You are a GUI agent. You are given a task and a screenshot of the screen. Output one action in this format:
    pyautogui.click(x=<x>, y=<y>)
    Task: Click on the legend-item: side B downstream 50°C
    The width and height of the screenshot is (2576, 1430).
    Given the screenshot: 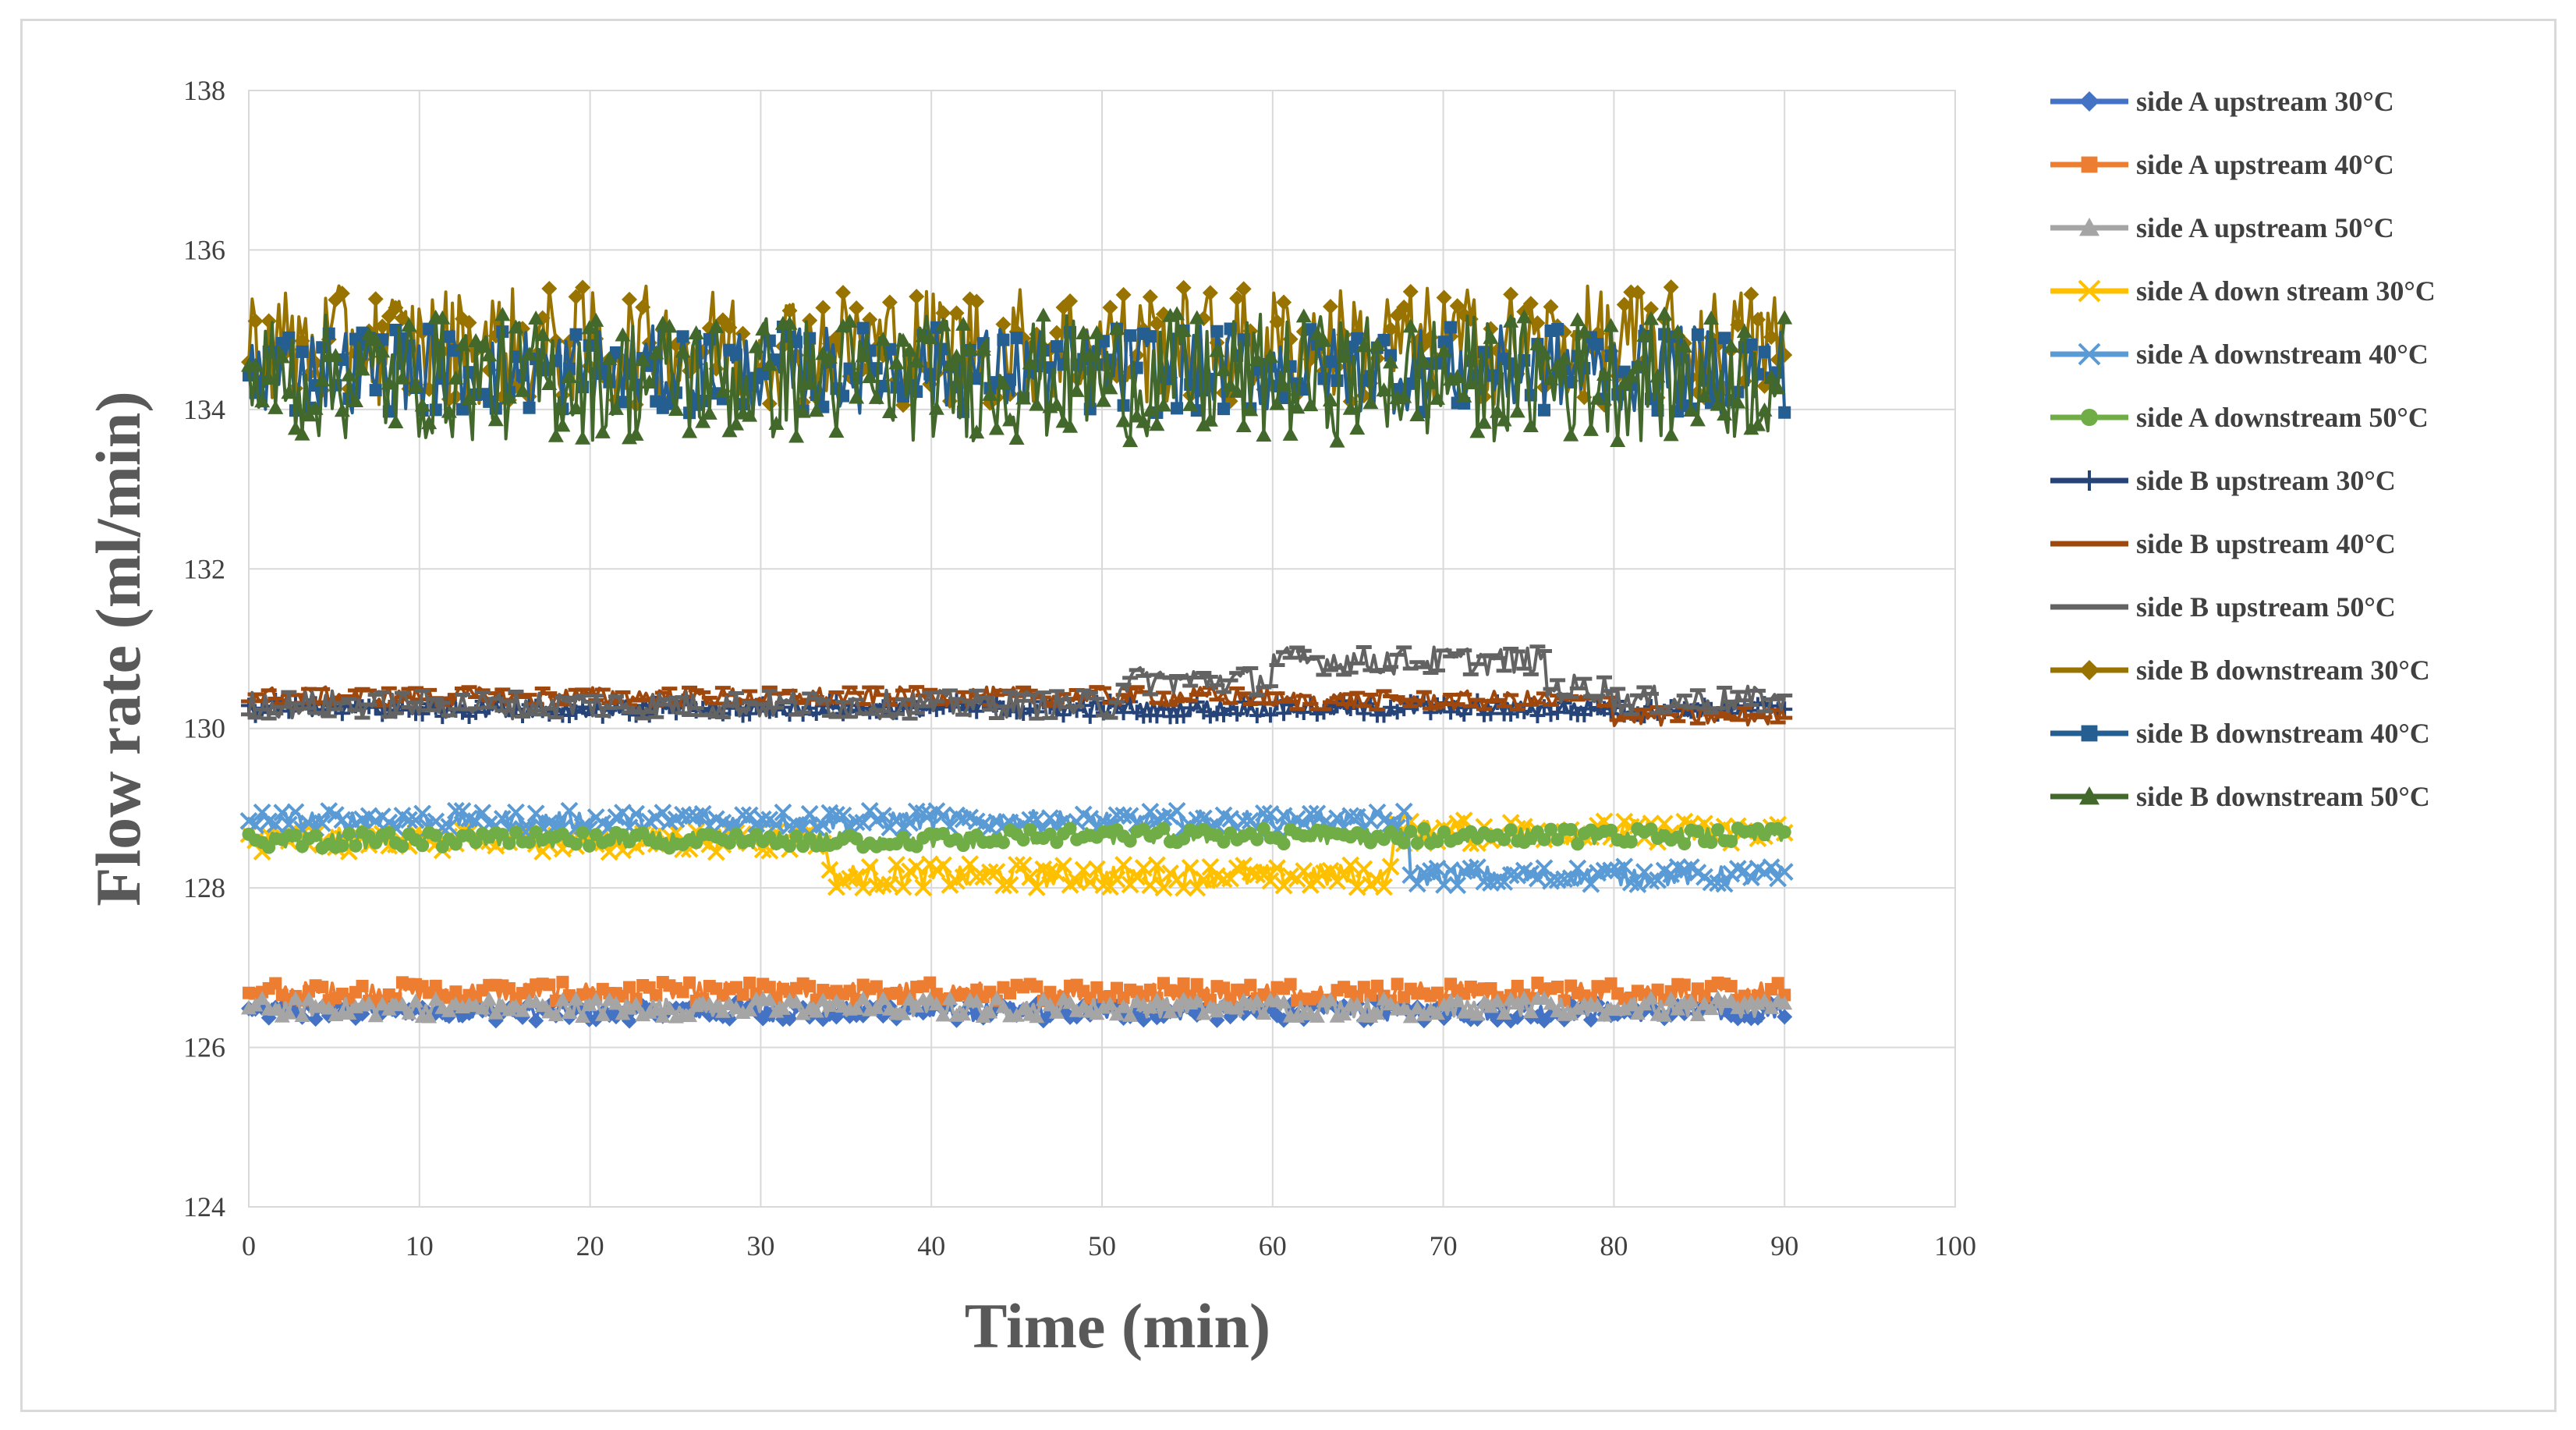 What is the action you would take?
    pyautogui.click(x=2240, y=796)
    